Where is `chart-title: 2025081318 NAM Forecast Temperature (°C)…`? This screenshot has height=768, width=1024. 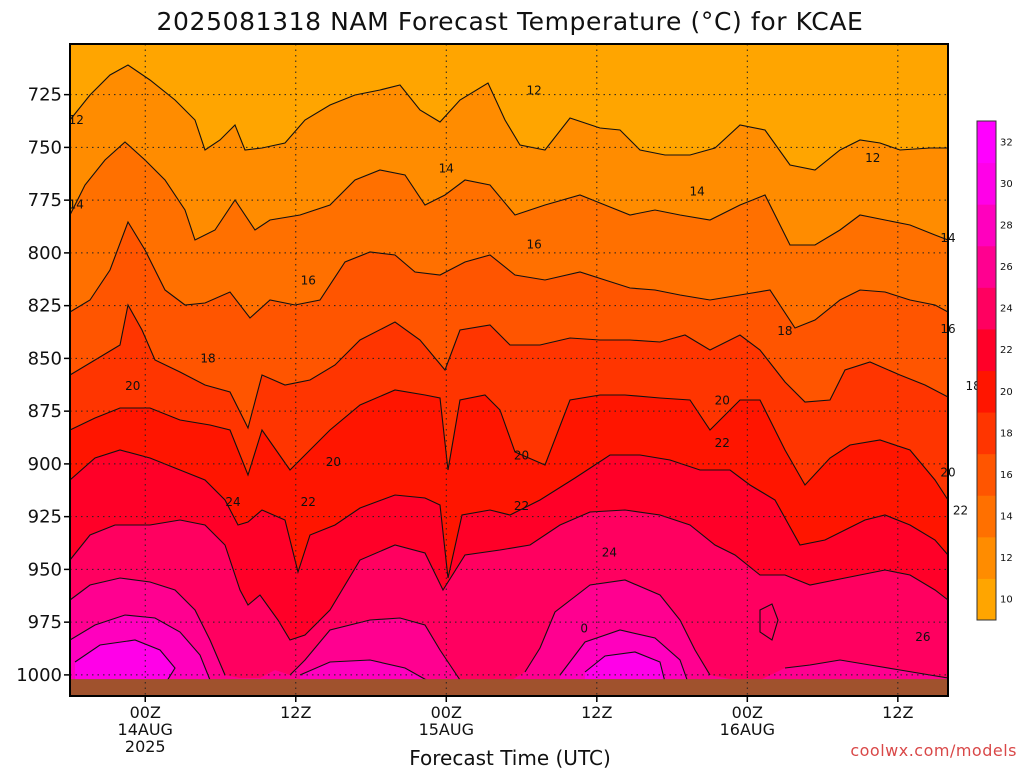 chart-title: 2025081318 NAM Forecast Temperature (°C)… is located at coordinates (510, 21).